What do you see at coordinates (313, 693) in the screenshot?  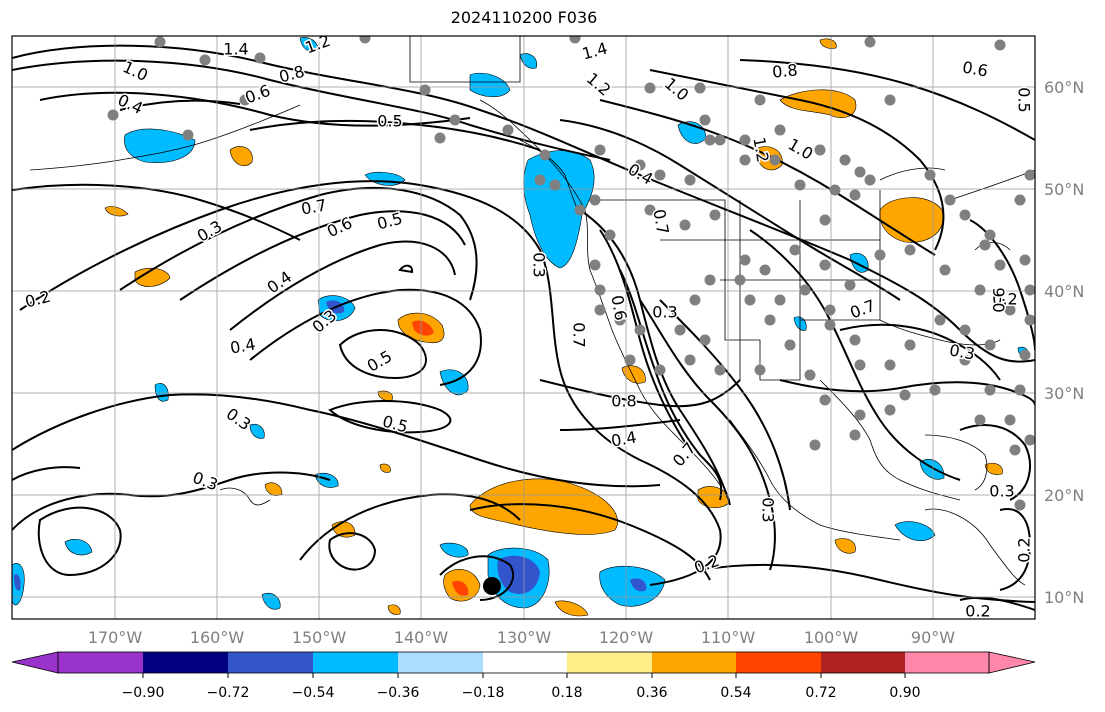 I see `colorbar-tick-label: −0.54` at bounding box center [313, 693].